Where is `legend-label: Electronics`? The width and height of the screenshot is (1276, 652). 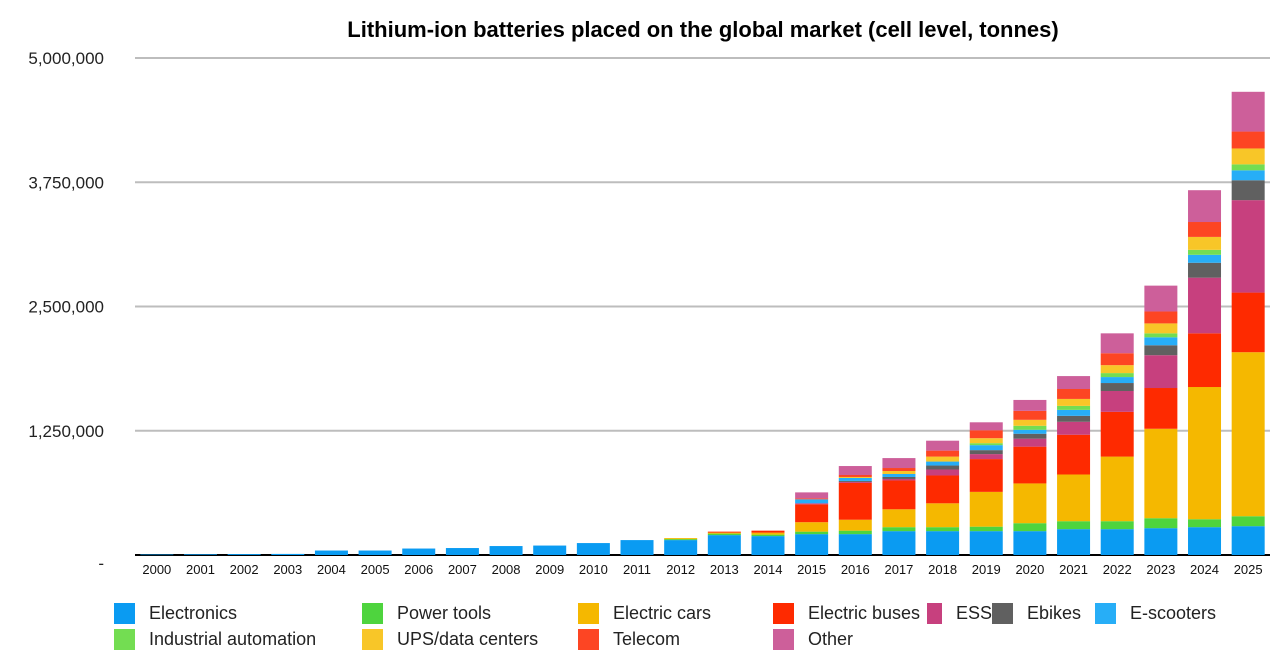 legend-label: Electronics is located at coordinates (193, 612).